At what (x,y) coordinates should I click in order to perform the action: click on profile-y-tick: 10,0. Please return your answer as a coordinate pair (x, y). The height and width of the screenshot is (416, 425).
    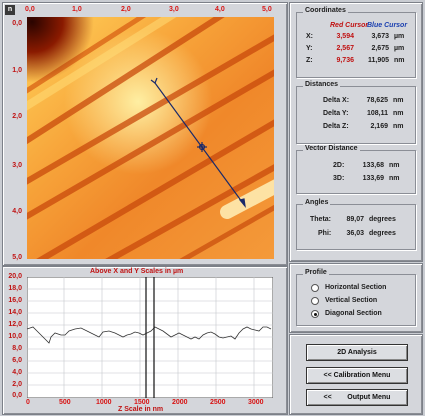
    Looking at the image, I should click on (15, 336).